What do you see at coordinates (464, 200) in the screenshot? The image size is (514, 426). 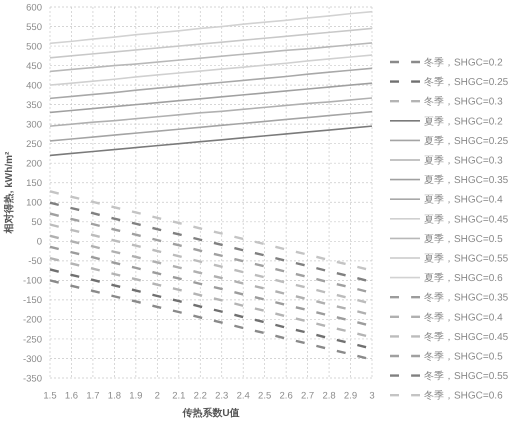 I see `legend-label: 夏季，SHGC=0.4` at bounding box center [464, 200].